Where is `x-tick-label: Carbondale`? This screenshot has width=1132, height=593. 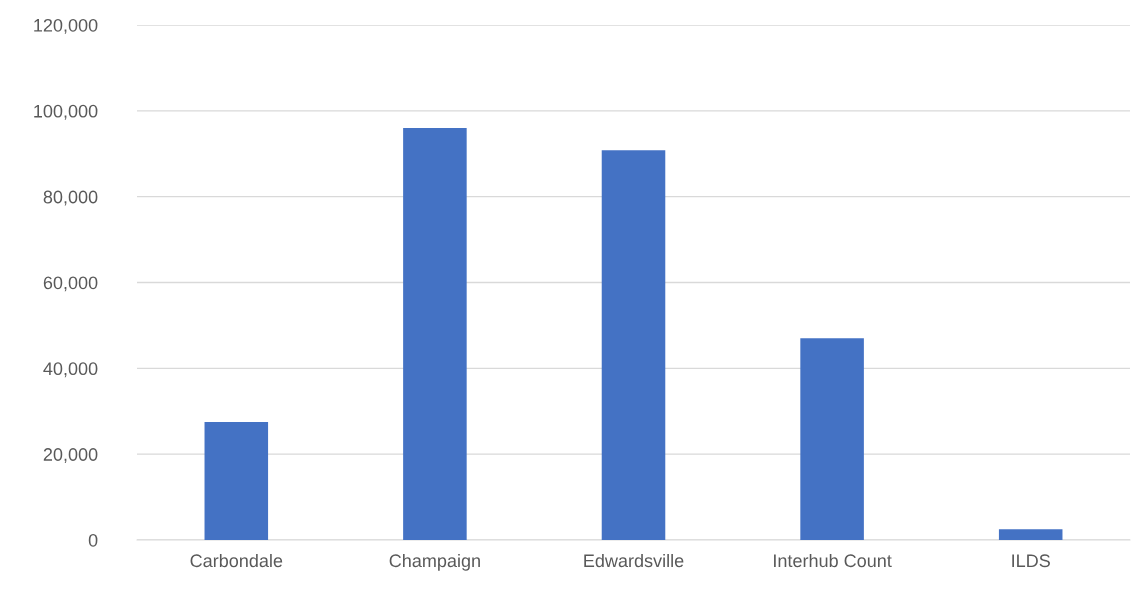
x-tick-label: Carbondale is located at coordinates (236, 560).